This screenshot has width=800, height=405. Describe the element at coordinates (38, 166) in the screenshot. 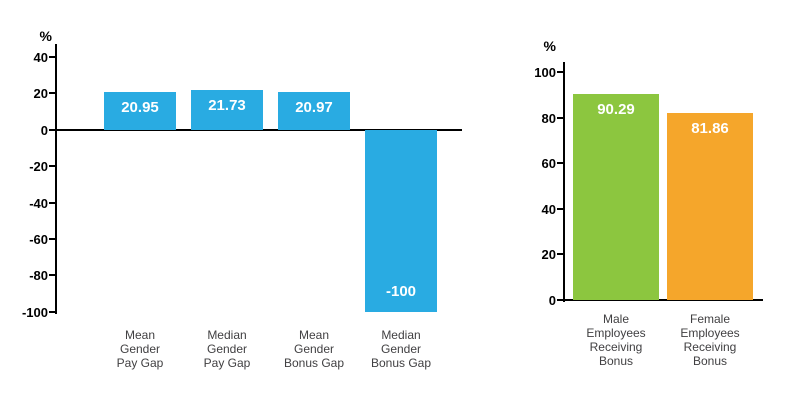

I see `y-tick-label: -20` at that location.